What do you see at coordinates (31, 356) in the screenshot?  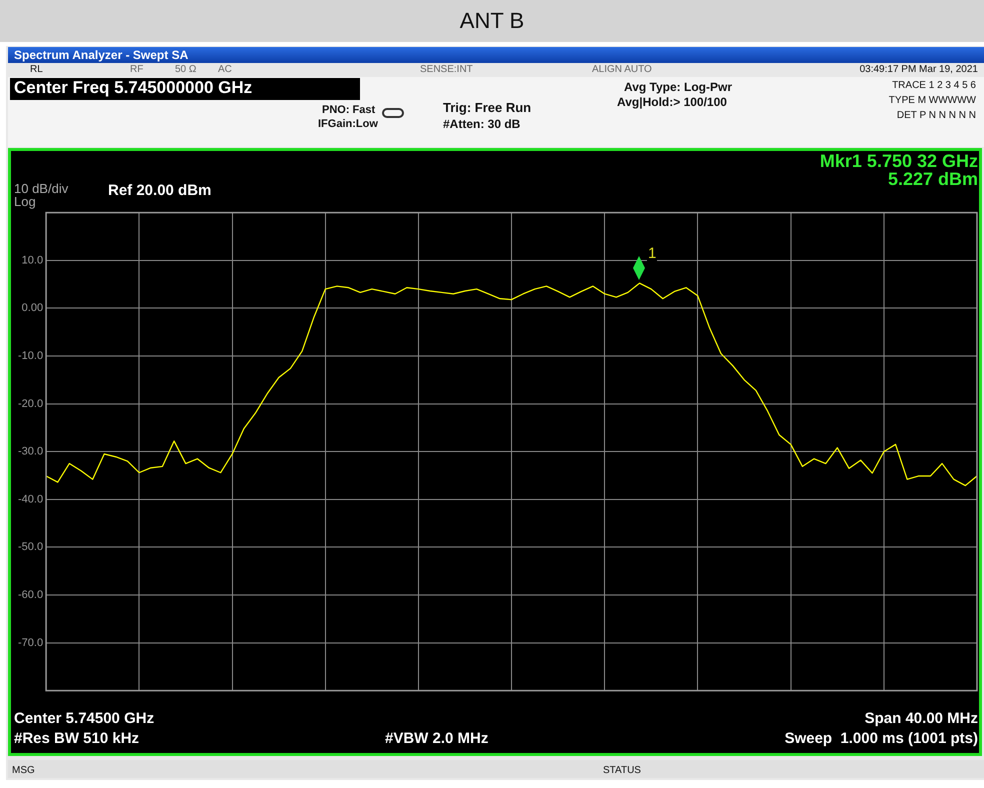 I see `y-tick-label: -10.0` at bounding box center [31, 356].